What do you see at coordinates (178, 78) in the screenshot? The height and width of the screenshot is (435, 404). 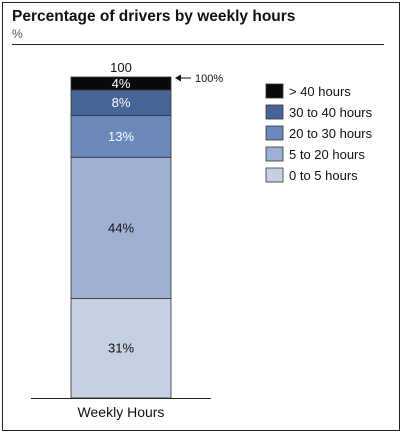 I see `annotation-arrow-head` at bounding box center [178, 78].